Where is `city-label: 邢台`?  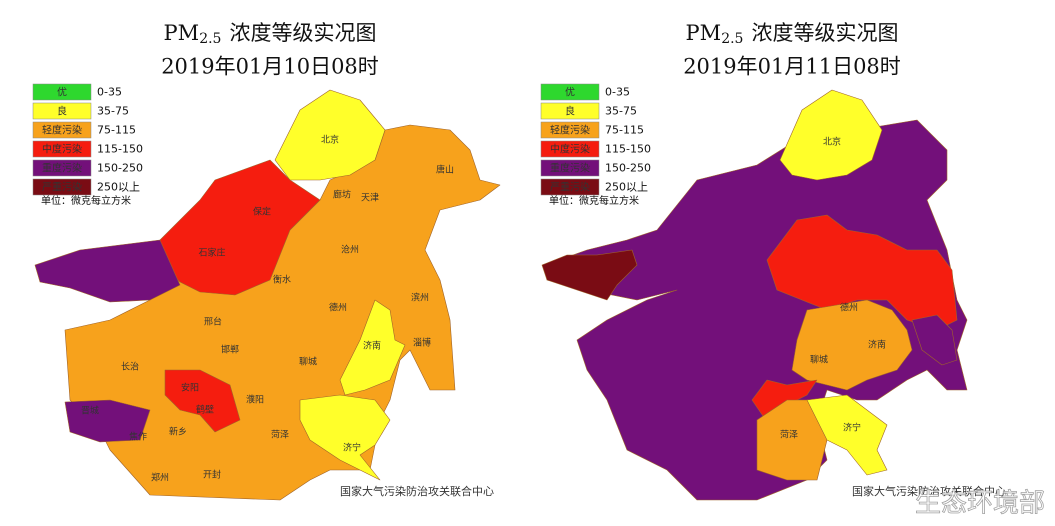 city-label: 邢台 is located at coordinates (213, 322).